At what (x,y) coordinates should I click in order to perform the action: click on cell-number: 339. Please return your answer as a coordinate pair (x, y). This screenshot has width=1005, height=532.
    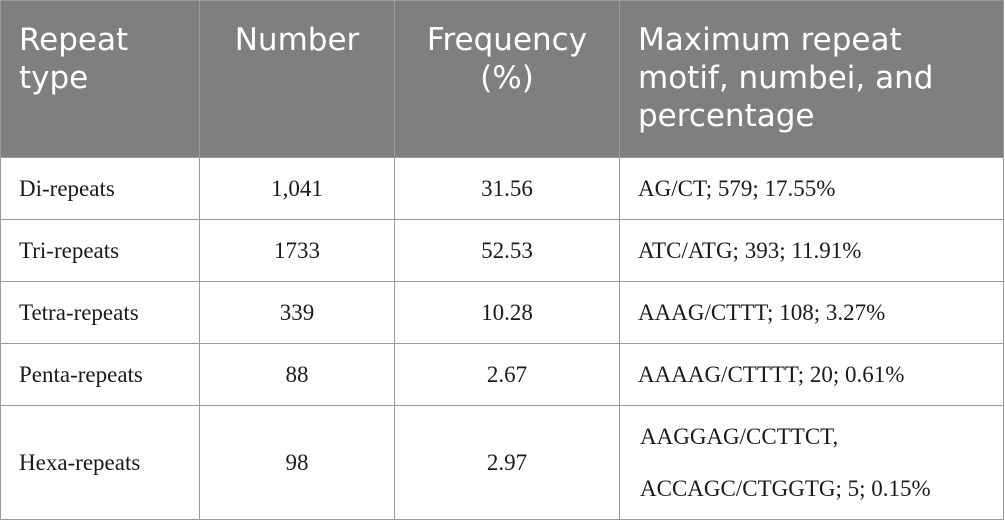
    Looking at the image, I should click on (297, 312).